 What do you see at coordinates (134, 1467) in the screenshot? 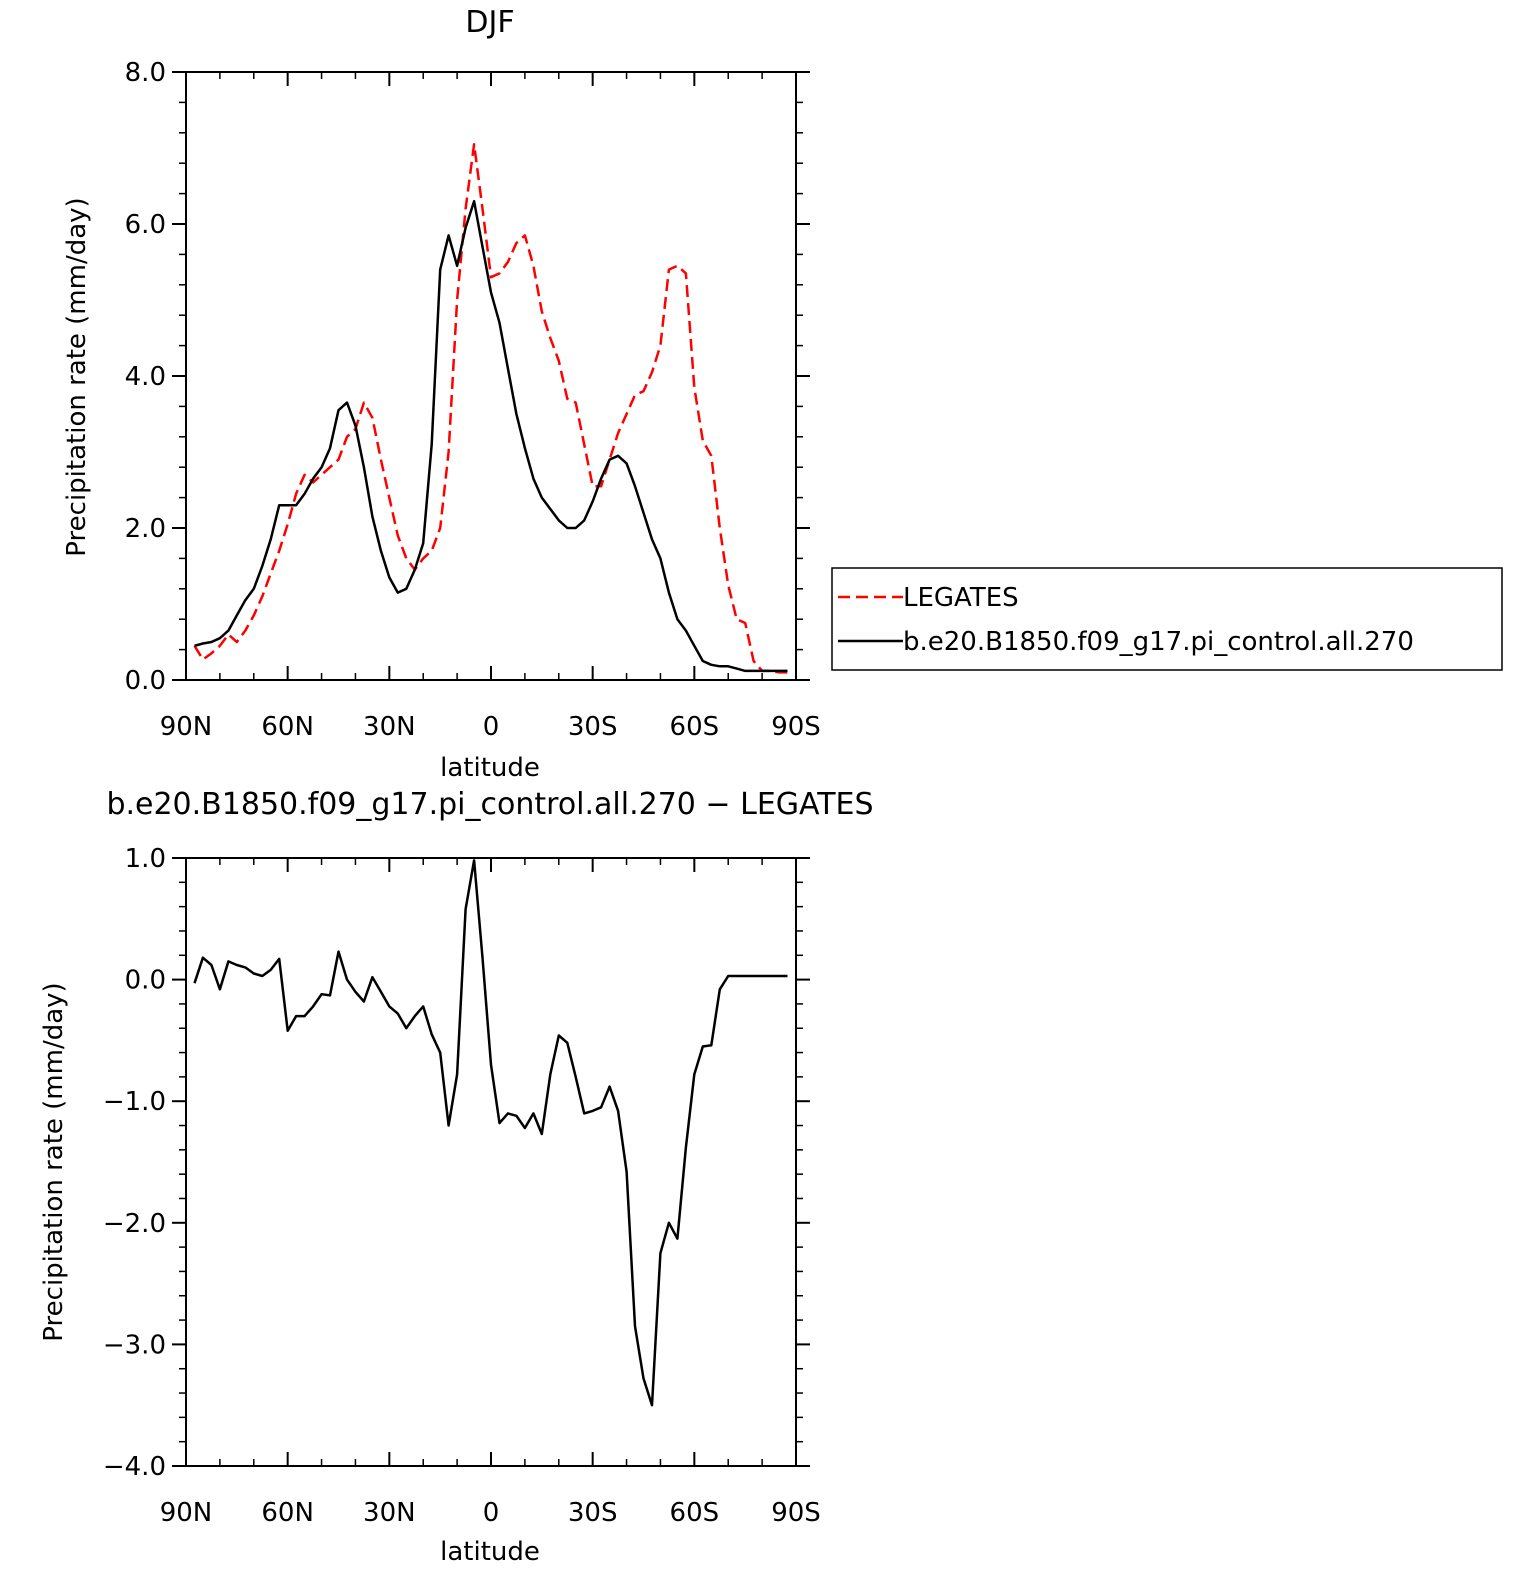
I see `bottom-y-tick-label: −4.0` at bounding box center [134, 1467].